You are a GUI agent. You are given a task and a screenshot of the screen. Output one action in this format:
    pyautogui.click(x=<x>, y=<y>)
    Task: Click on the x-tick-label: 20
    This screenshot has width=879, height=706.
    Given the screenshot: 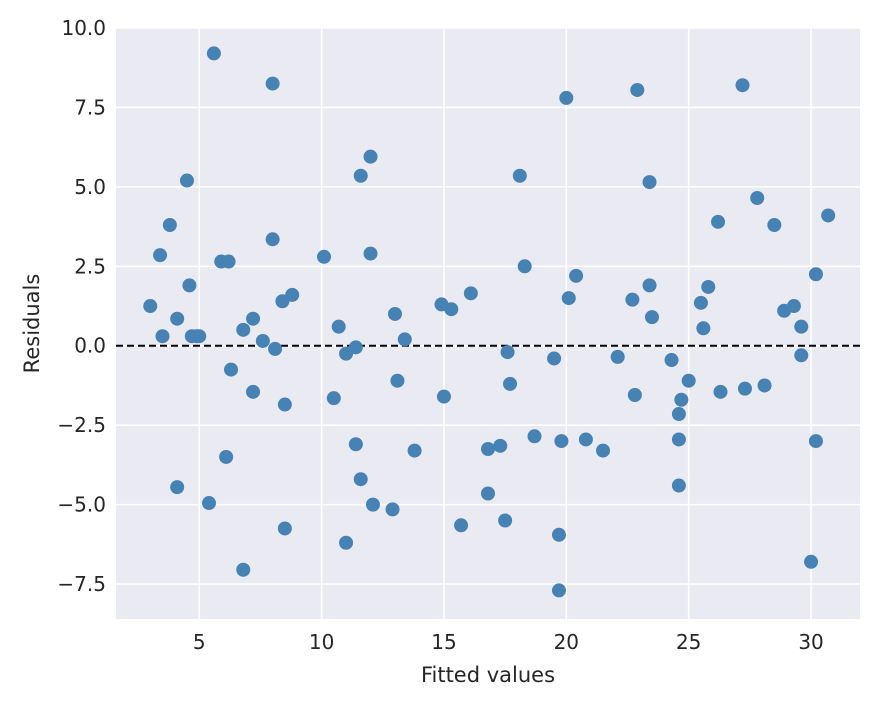 What is the action you would take?
    pyautogui.click(x=566, y=642)
    